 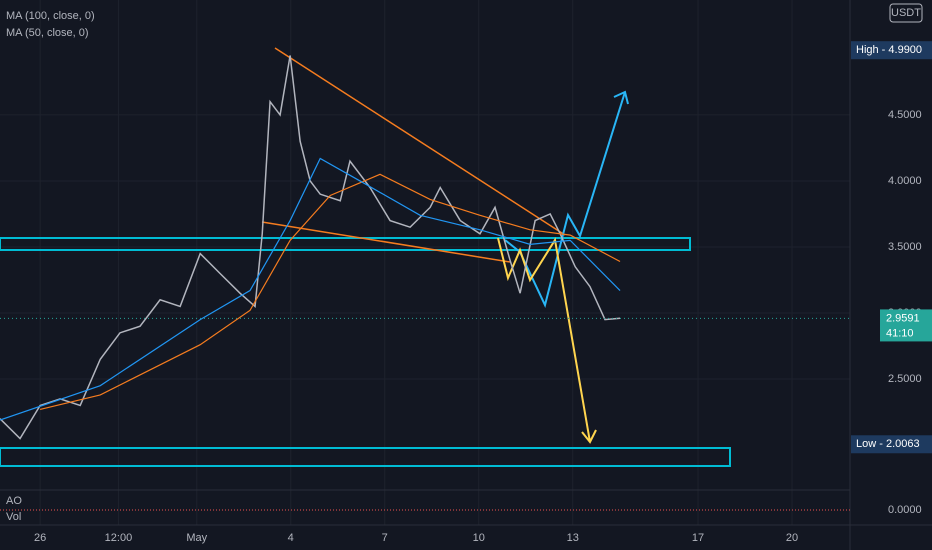 I want to click on legend-ma50: MA (50, close, 0), so click(x=47, y=33).